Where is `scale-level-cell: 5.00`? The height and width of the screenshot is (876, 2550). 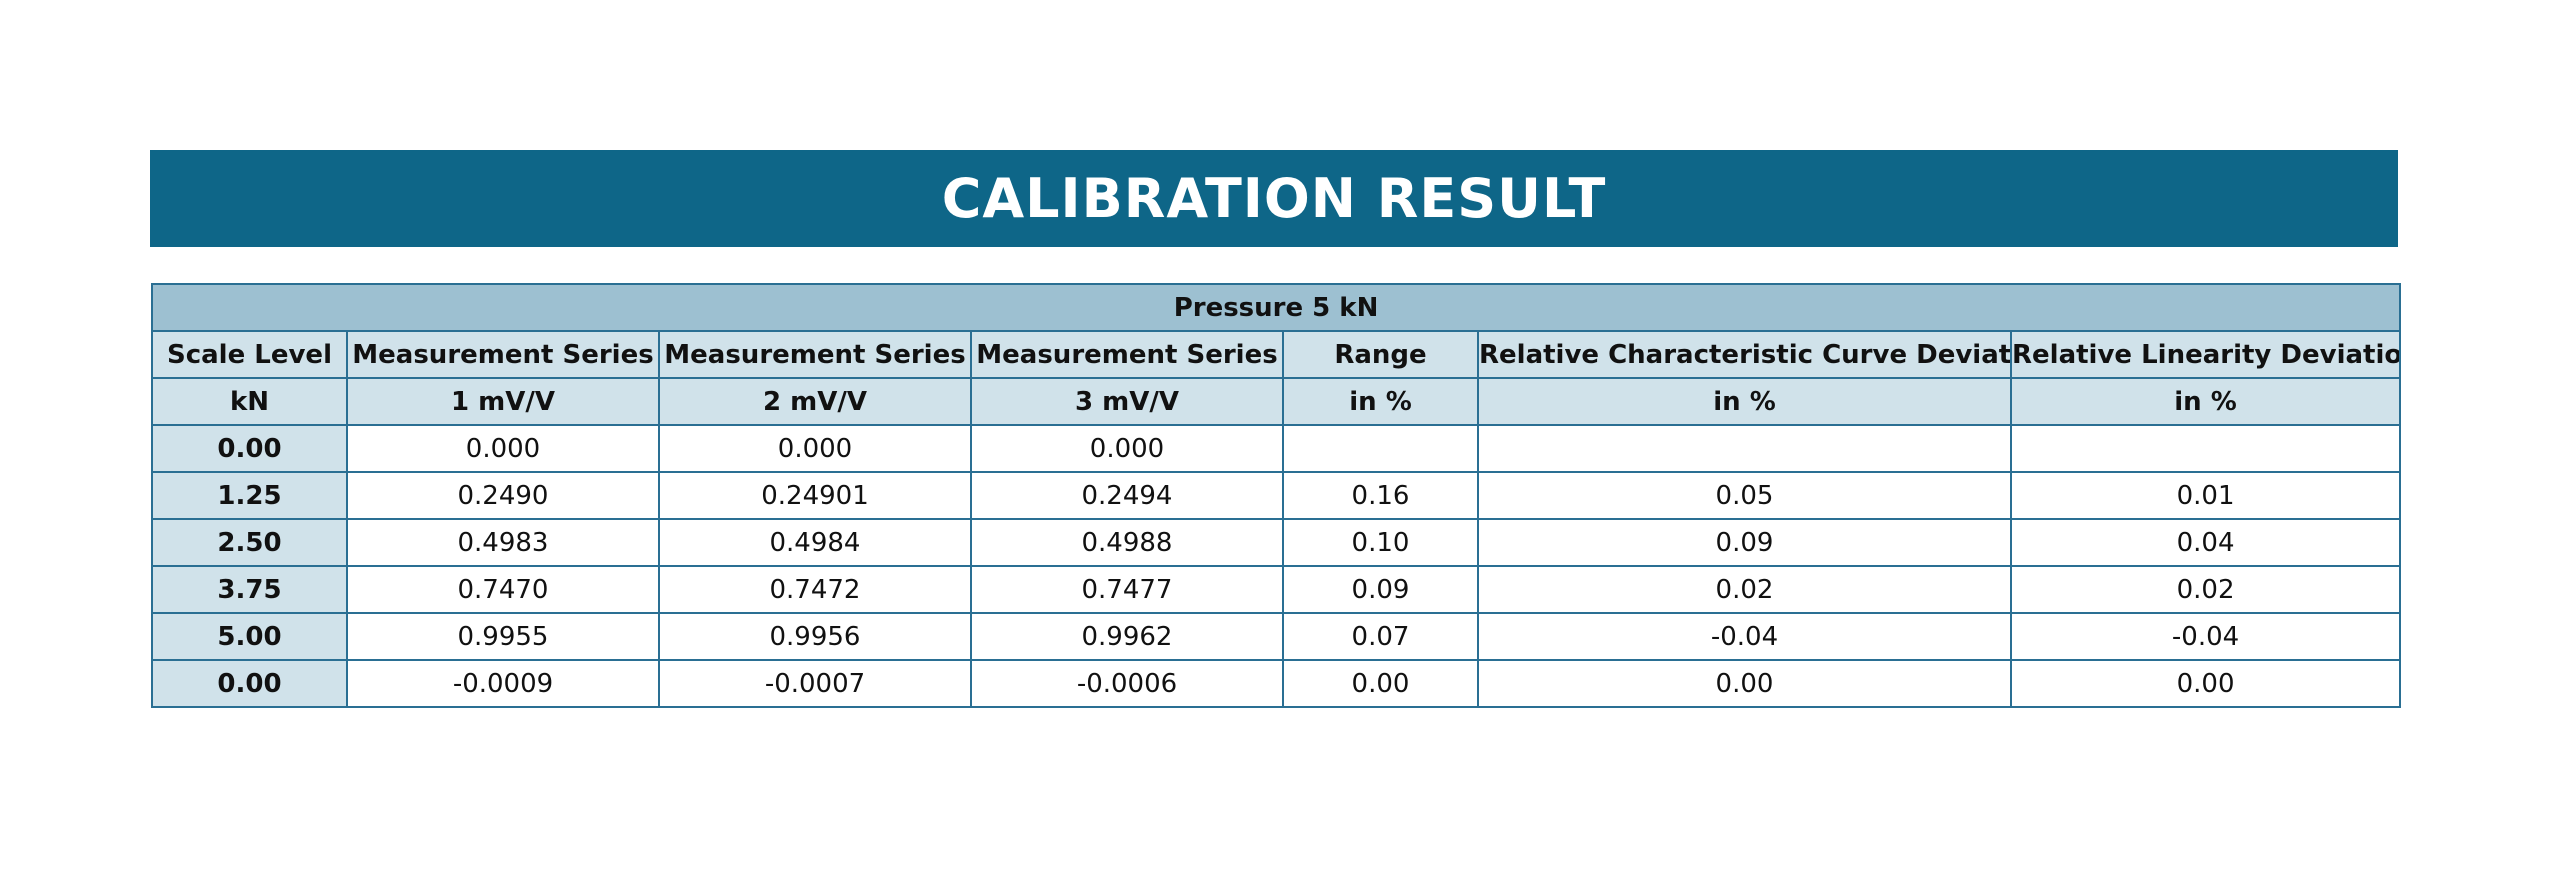
scale-level-cell: 5.00 is located at coordinates (249, 636).